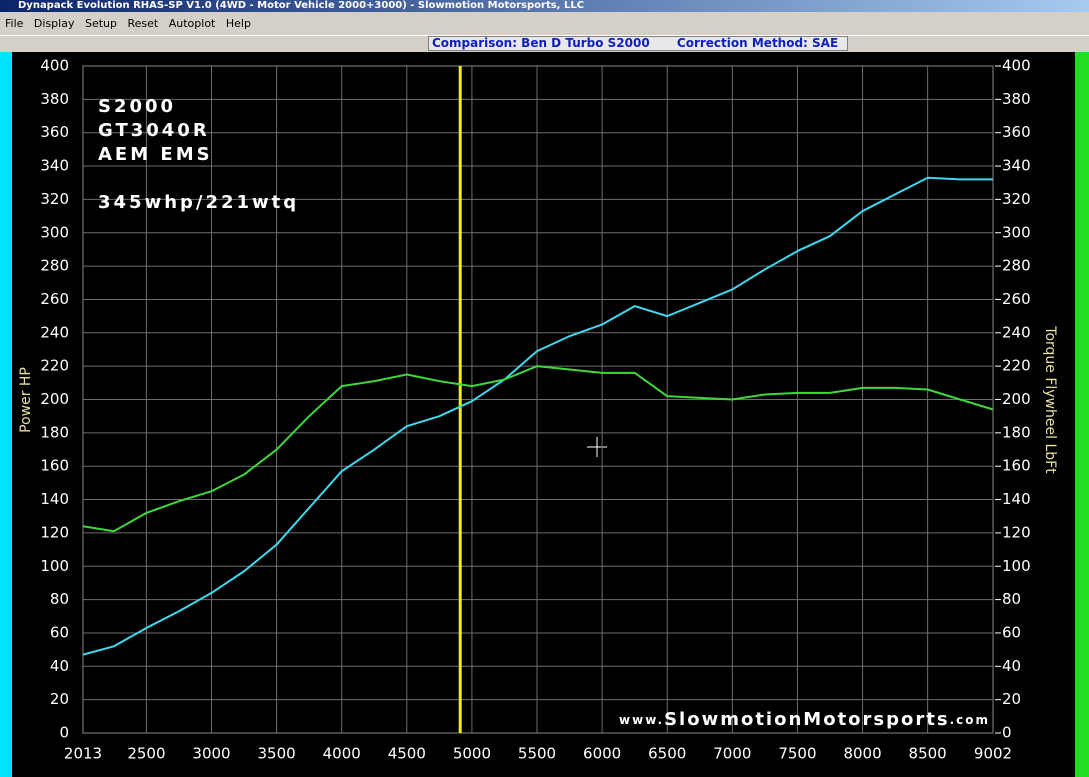 This screenshot has height=777, width=1089. I want to click on watermark-part: SlowmotionMotorsports, so click(807, 719).